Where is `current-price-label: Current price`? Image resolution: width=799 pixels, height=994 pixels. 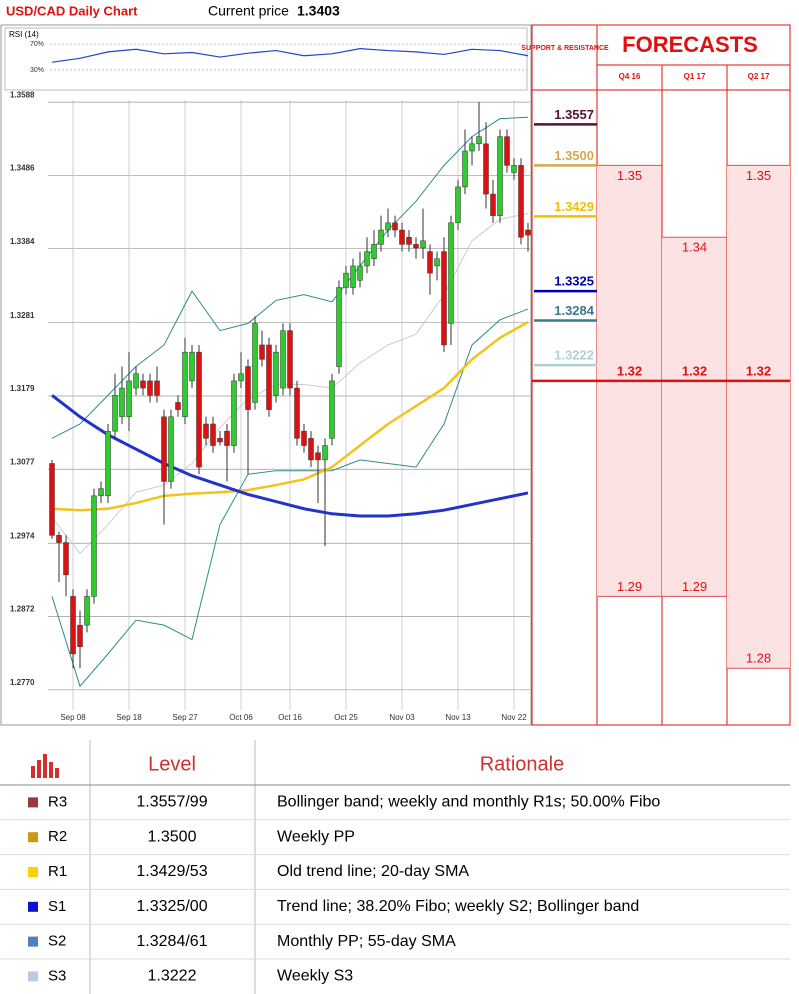
current-price-label: Current price is located at coordinates (248, 11).